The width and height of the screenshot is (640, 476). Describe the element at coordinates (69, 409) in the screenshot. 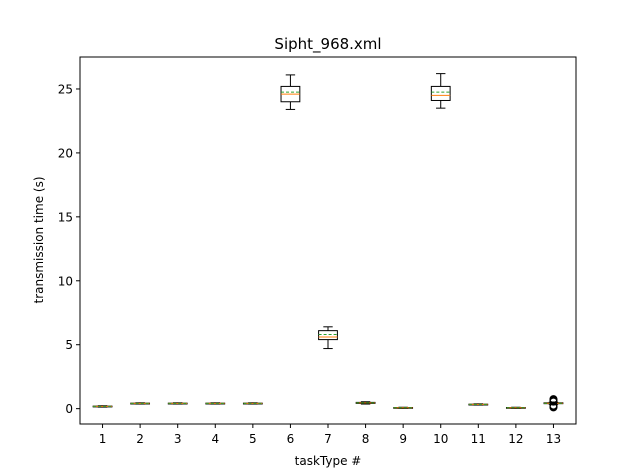

I see `y-tick-label: 0` at that location.